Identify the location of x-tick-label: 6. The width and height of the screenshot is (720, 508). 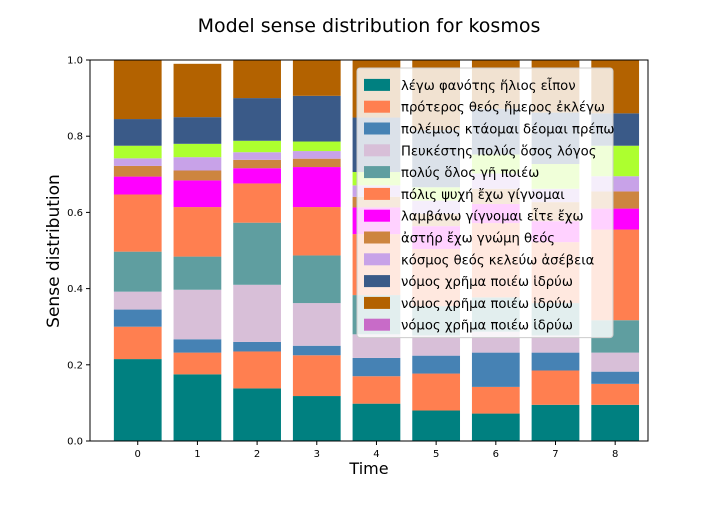
(496, 454).